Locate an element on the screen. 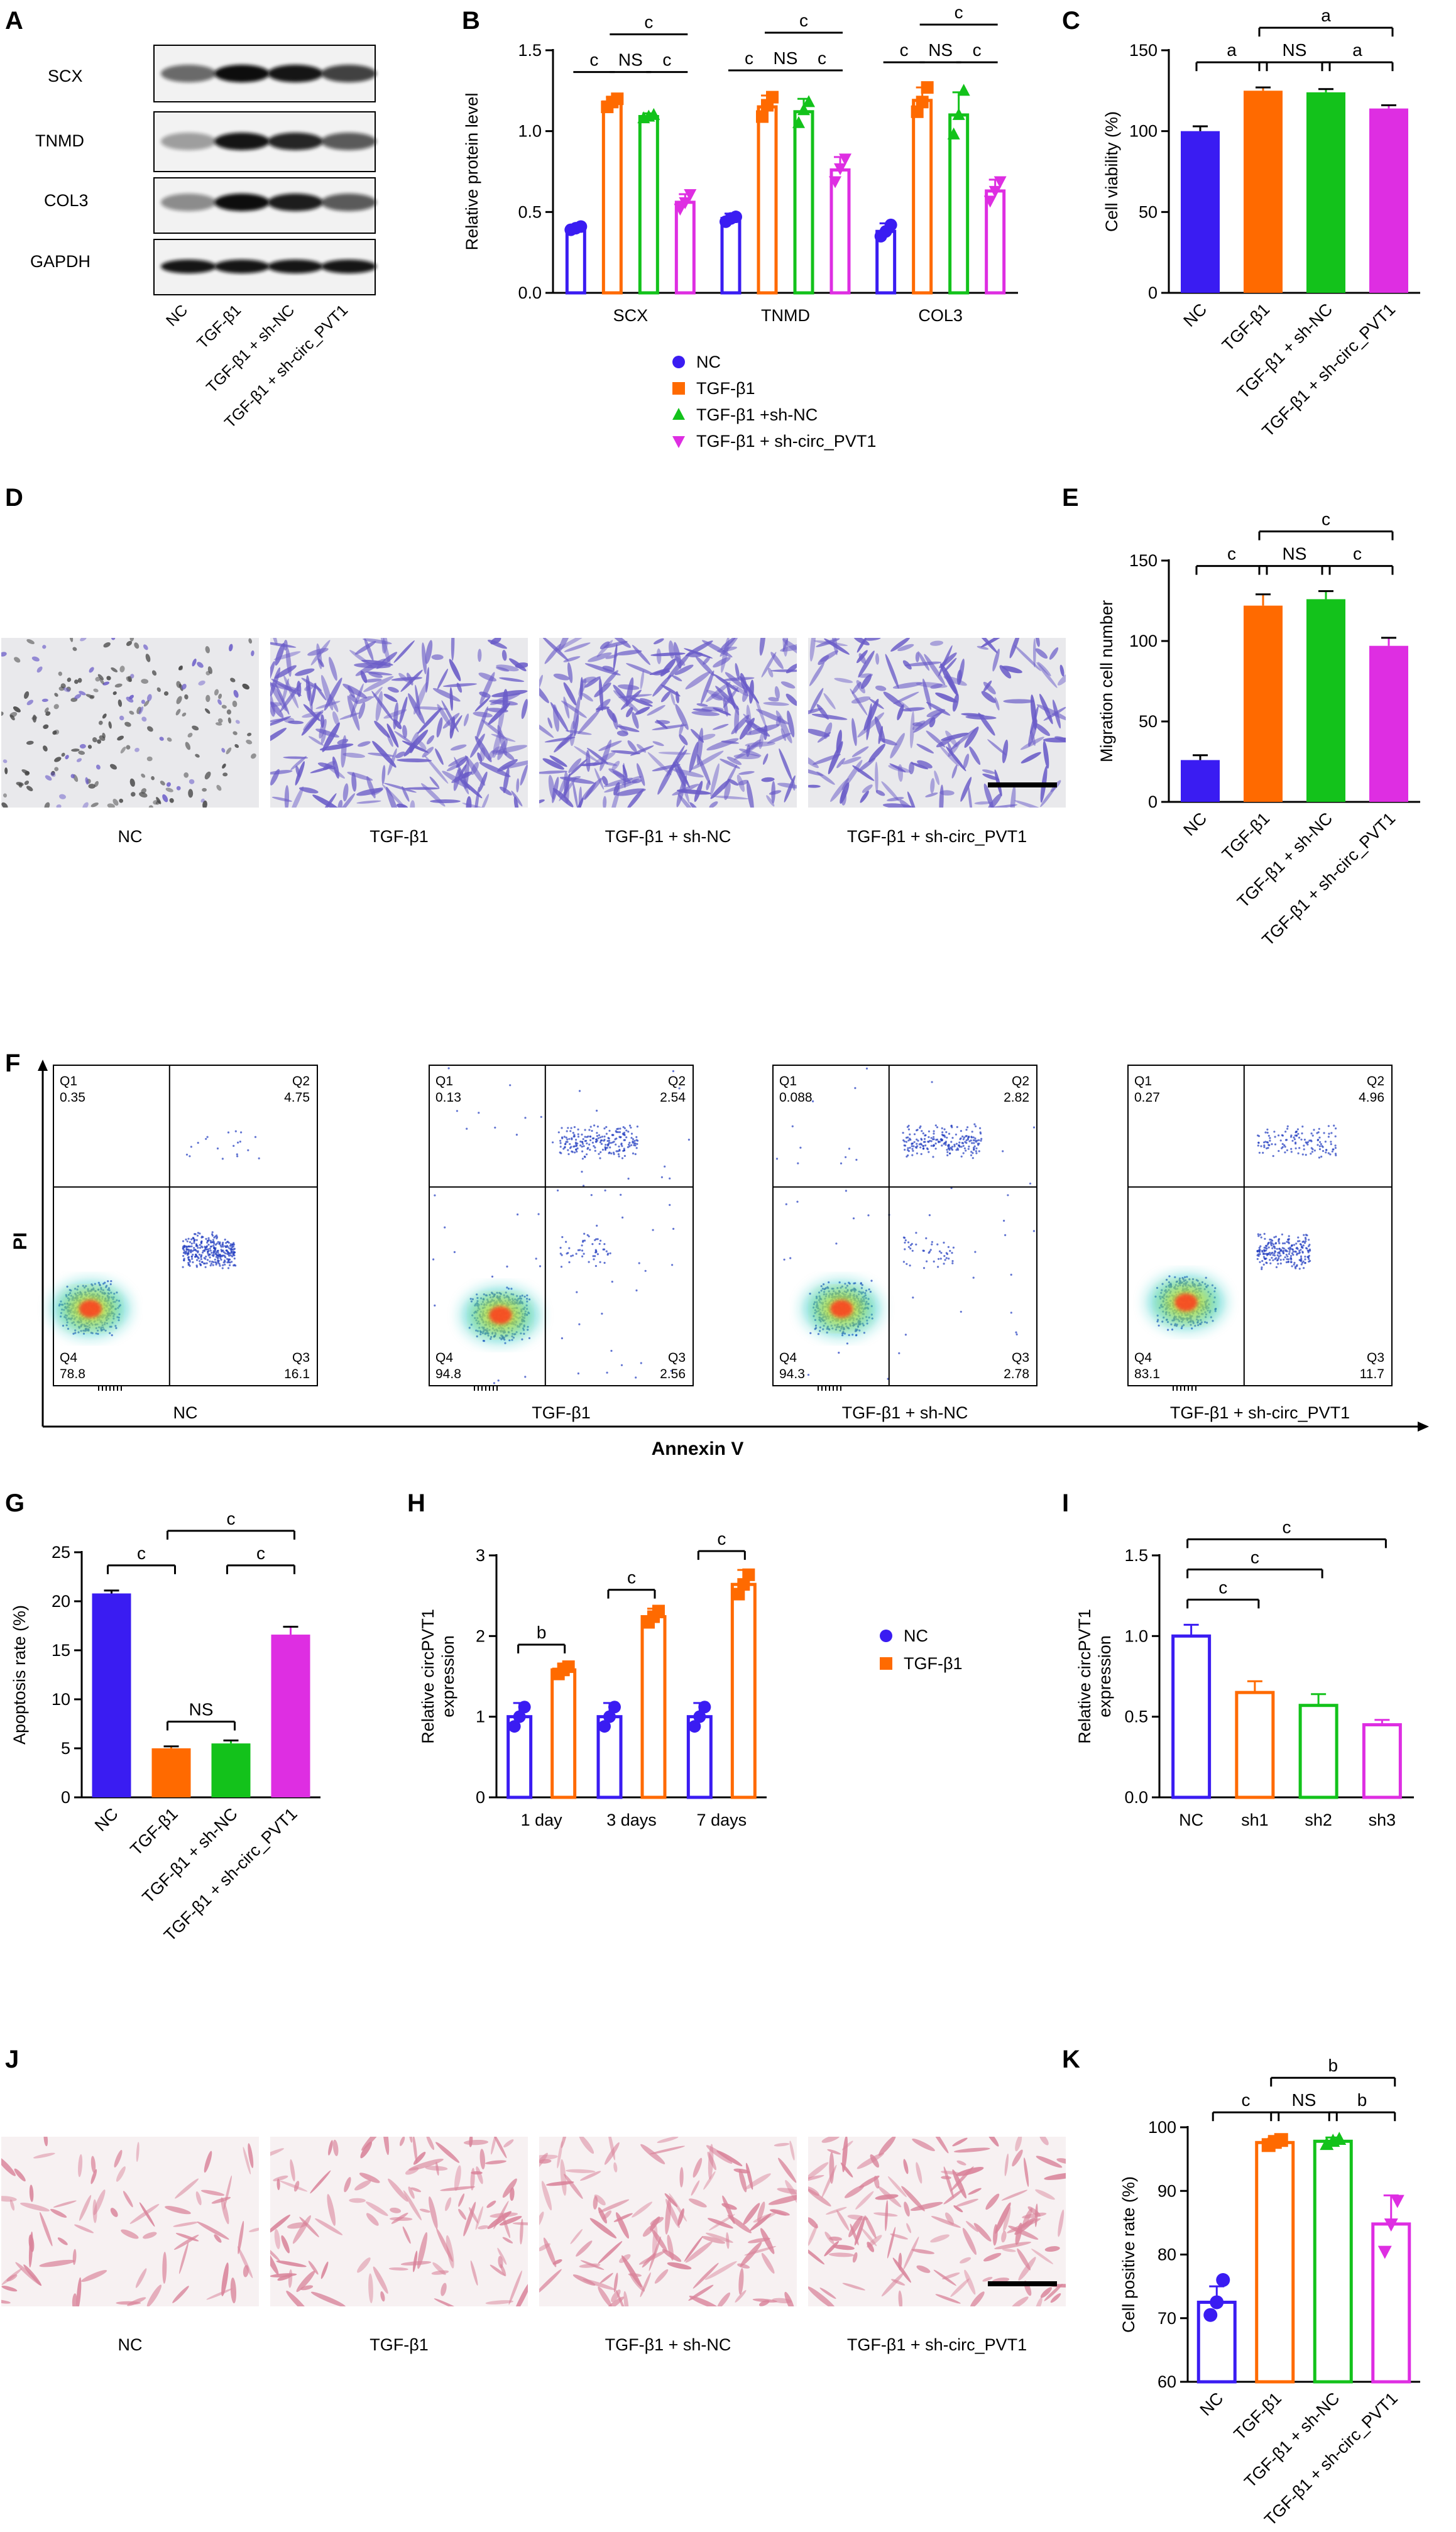 Image resolution: width=1456 pixels, height=2532 pixels. panel-label-i: I is located at coordinates (1065, 1503).